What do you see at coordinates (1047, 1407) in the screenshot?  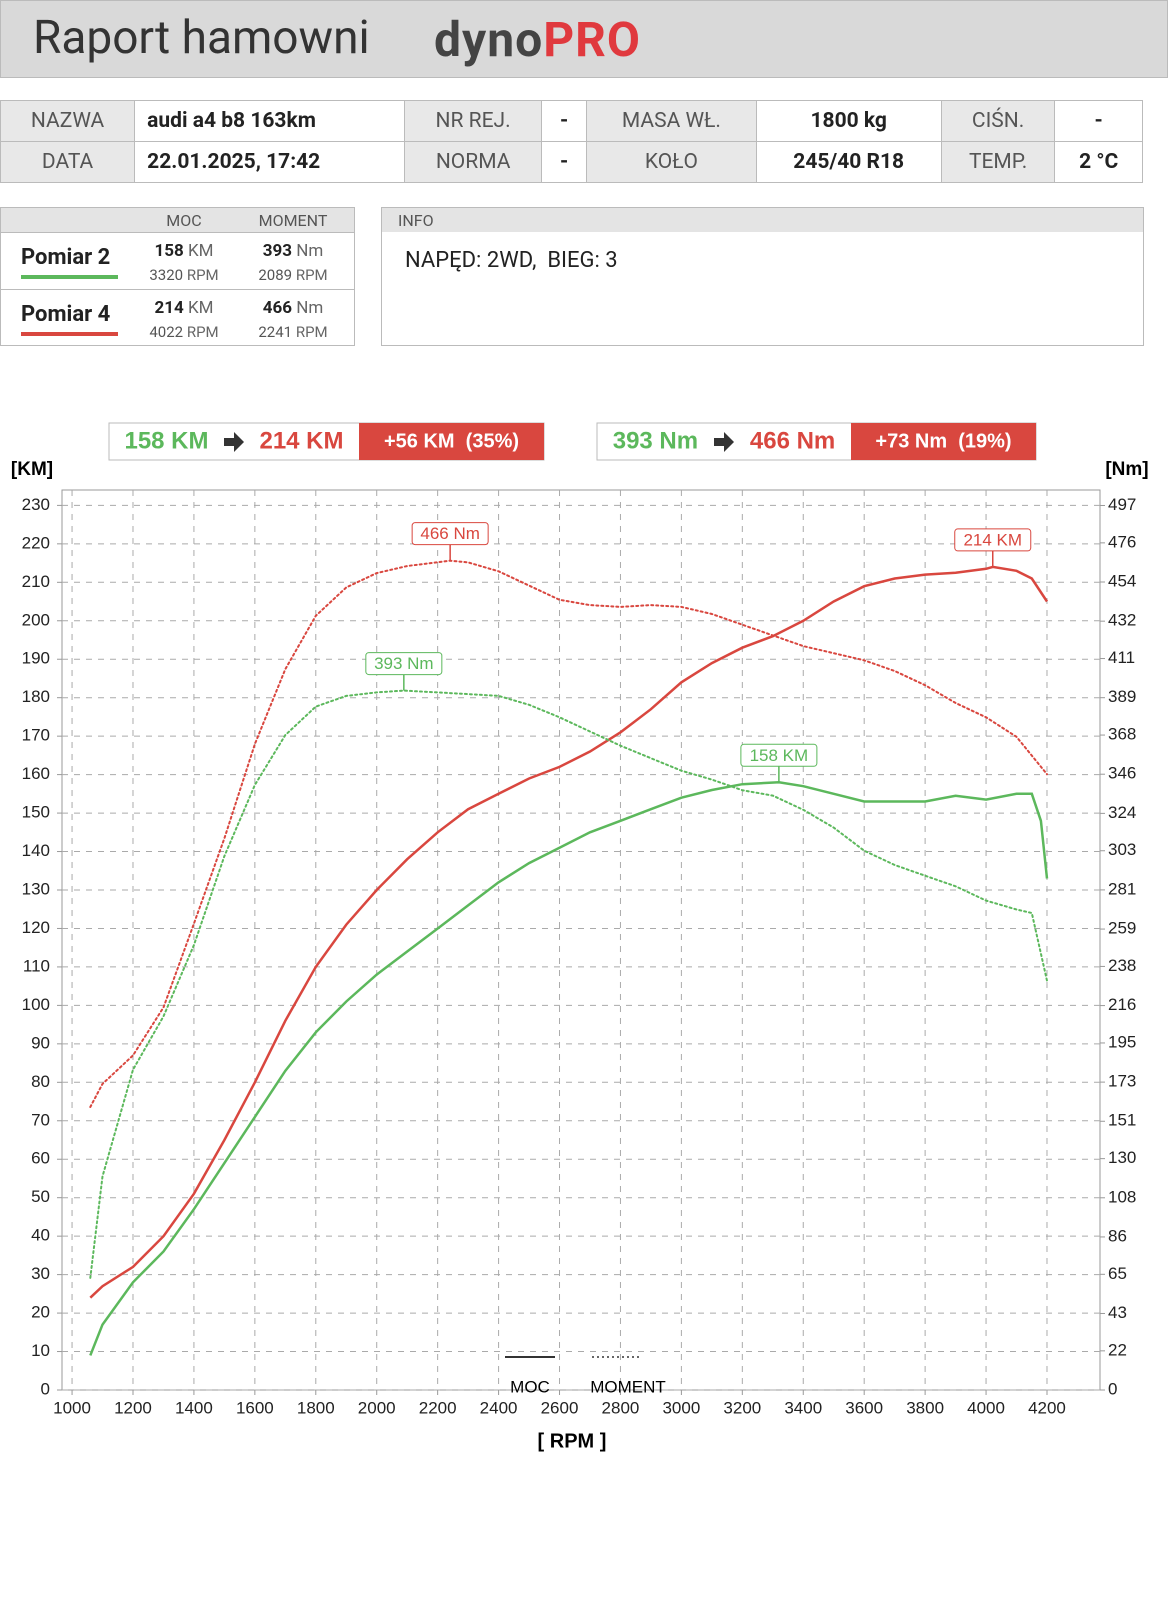 I see `x-tick-label: 4200` at bounding box center [1047, 1407].